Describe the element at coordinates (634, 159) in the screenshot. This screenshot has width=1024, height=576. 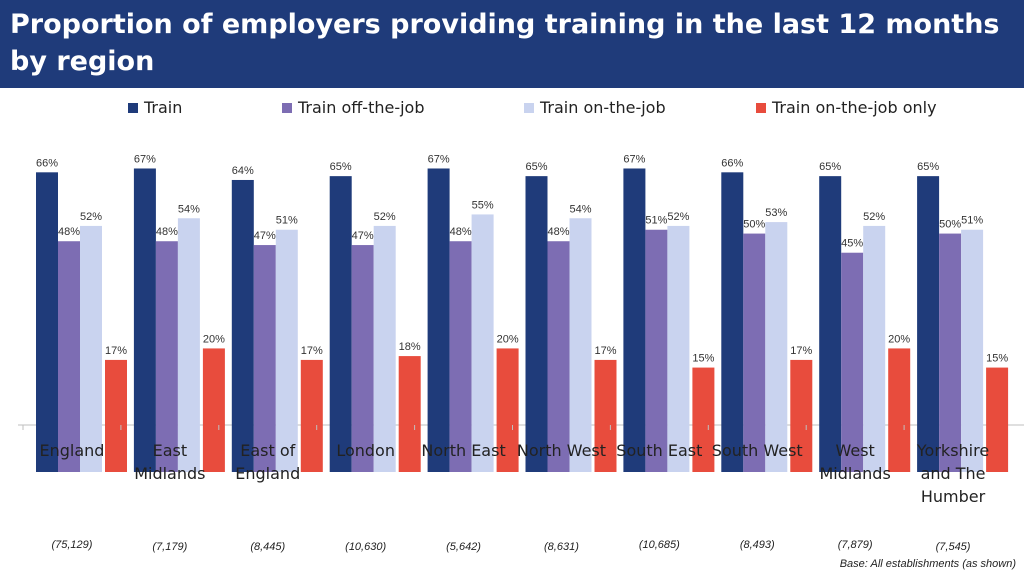
I see `data-label-train-south-east: 67%` at that location.